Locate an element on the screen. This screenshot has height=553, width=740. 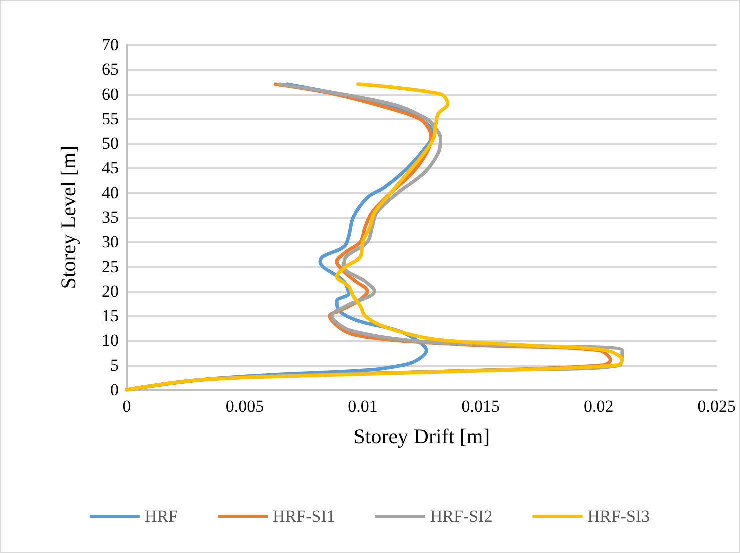
y-tick-label: 40 is located at coordinates (110, 192).